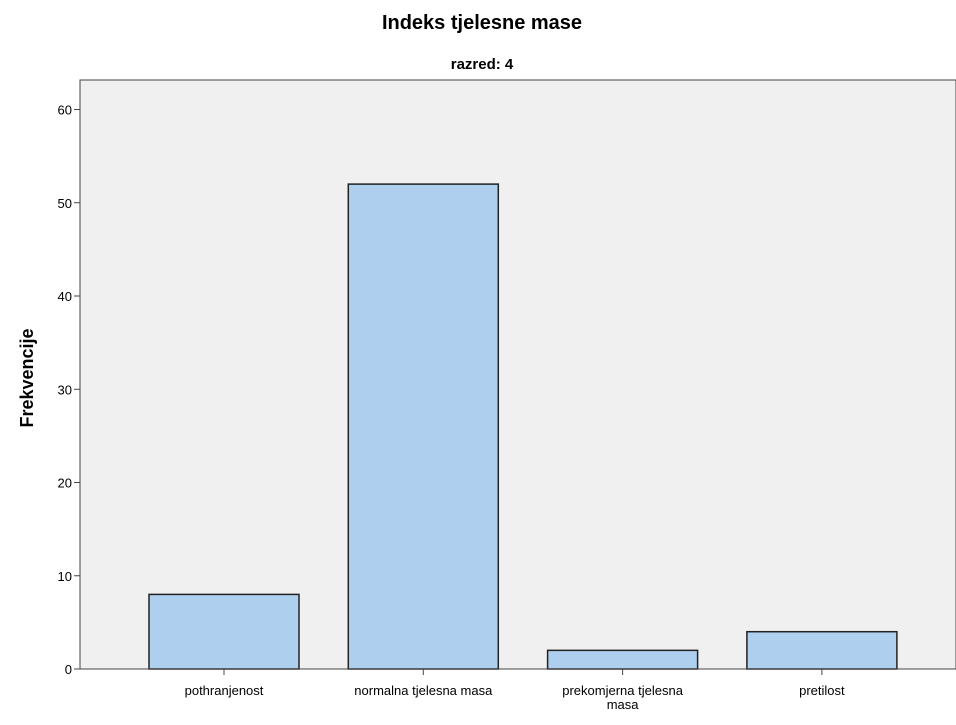 The width and height of the screenshot is (956, 725). Describe the element at coordinates (68, 669) in the screenshot. I see `y-tick-label: 0` at that location.